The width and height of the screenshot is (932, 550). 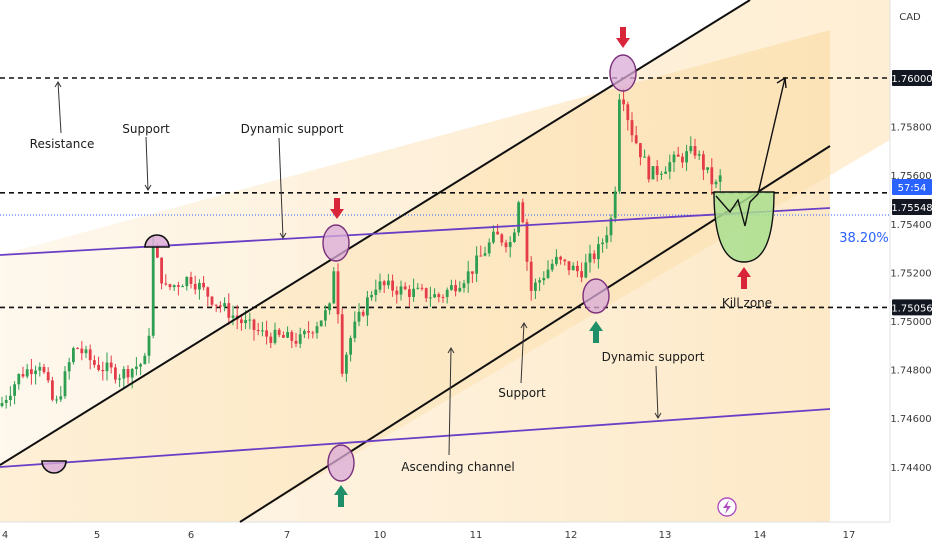 I want to click on dynamic-support-line-lower, so click(x=415, y=438).